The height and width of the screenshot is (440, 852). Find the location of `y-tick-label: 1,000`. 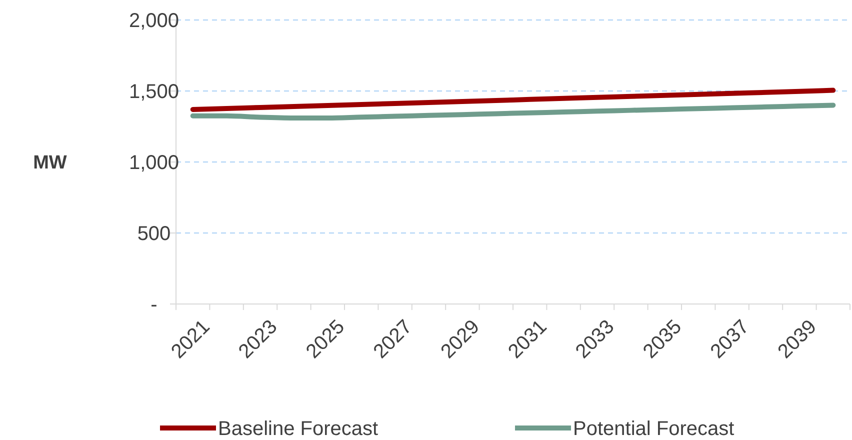

y-tick-label: 1,000 is located at coordinates (154, 163).